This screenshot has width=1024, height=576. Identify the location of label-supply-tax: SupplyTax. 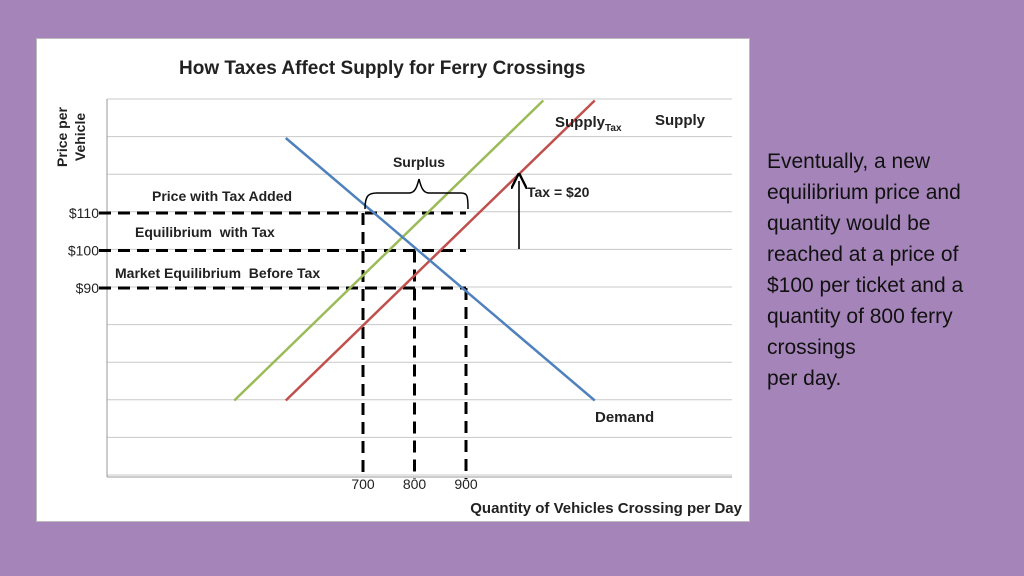
(588, 124).